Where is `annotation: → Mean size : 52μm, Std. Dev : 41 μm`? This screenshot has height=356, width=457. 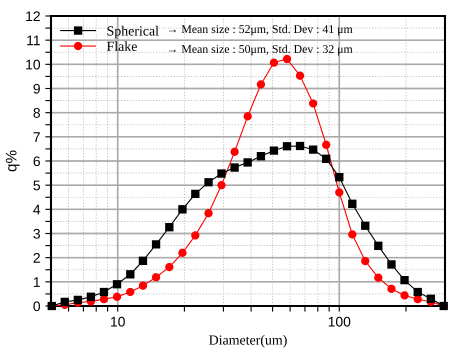 annotation: → Mean size : 52μm, Std. Dev : 41 μm is located at coordinates (260, 30).